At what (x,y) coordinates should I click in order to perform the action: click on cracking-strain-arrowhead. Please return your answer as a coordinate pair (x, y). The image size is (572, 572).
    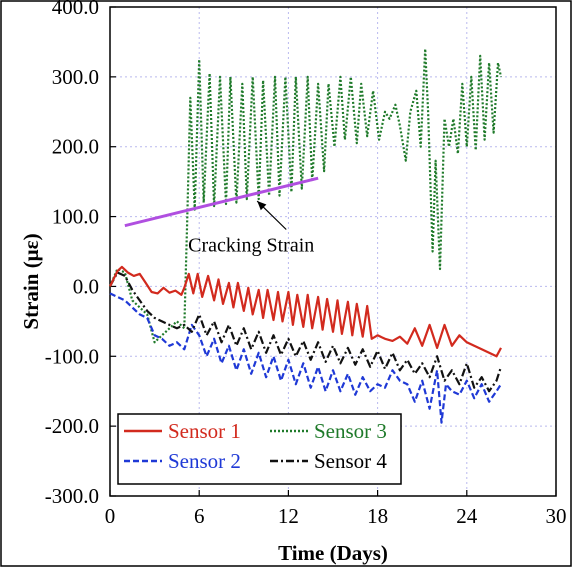
    Looking at the image, I should click on (262, 206).